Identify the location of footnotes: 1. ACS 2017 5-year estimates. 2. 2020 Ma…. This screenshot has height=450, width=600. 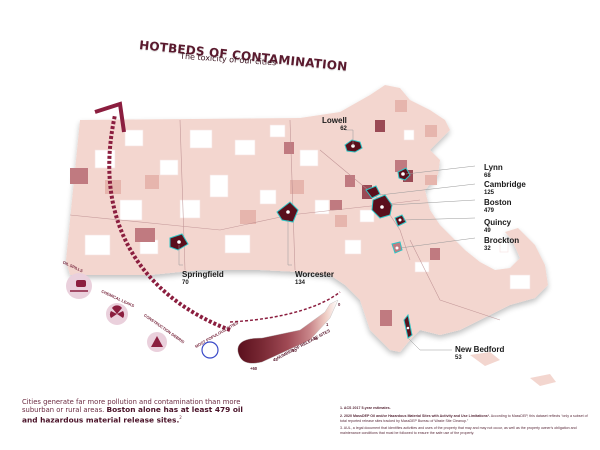
(465, 422).